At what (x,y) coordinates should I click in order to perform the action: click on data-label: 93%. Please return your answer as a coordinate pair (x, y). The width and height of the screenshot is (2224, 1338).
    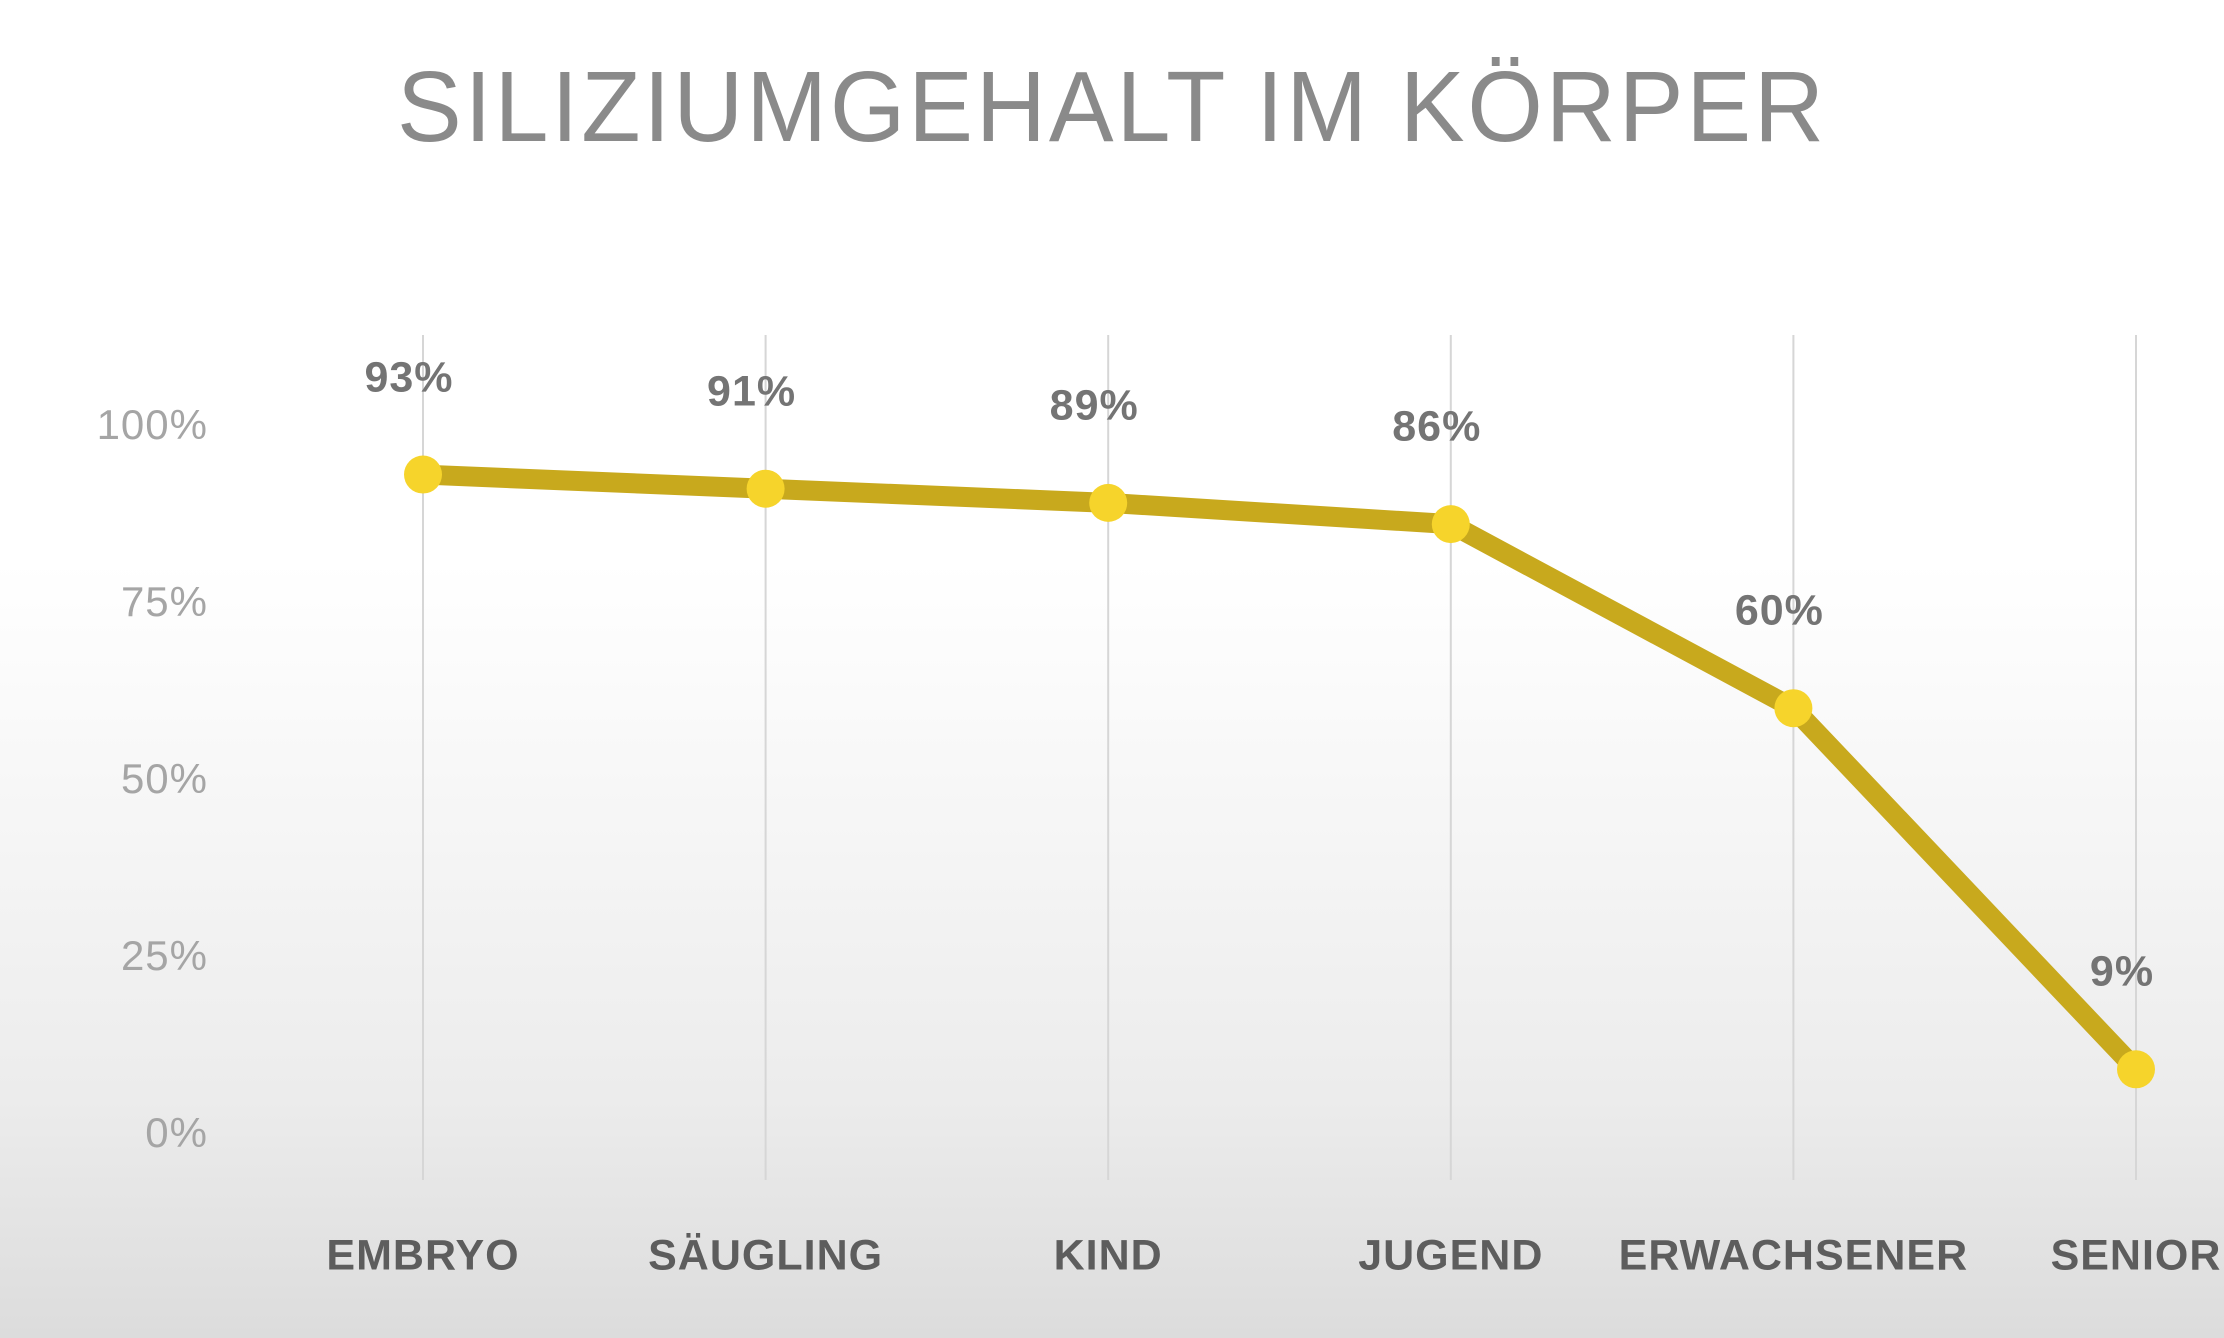
    Looking at the image, I should click on (409, 377).